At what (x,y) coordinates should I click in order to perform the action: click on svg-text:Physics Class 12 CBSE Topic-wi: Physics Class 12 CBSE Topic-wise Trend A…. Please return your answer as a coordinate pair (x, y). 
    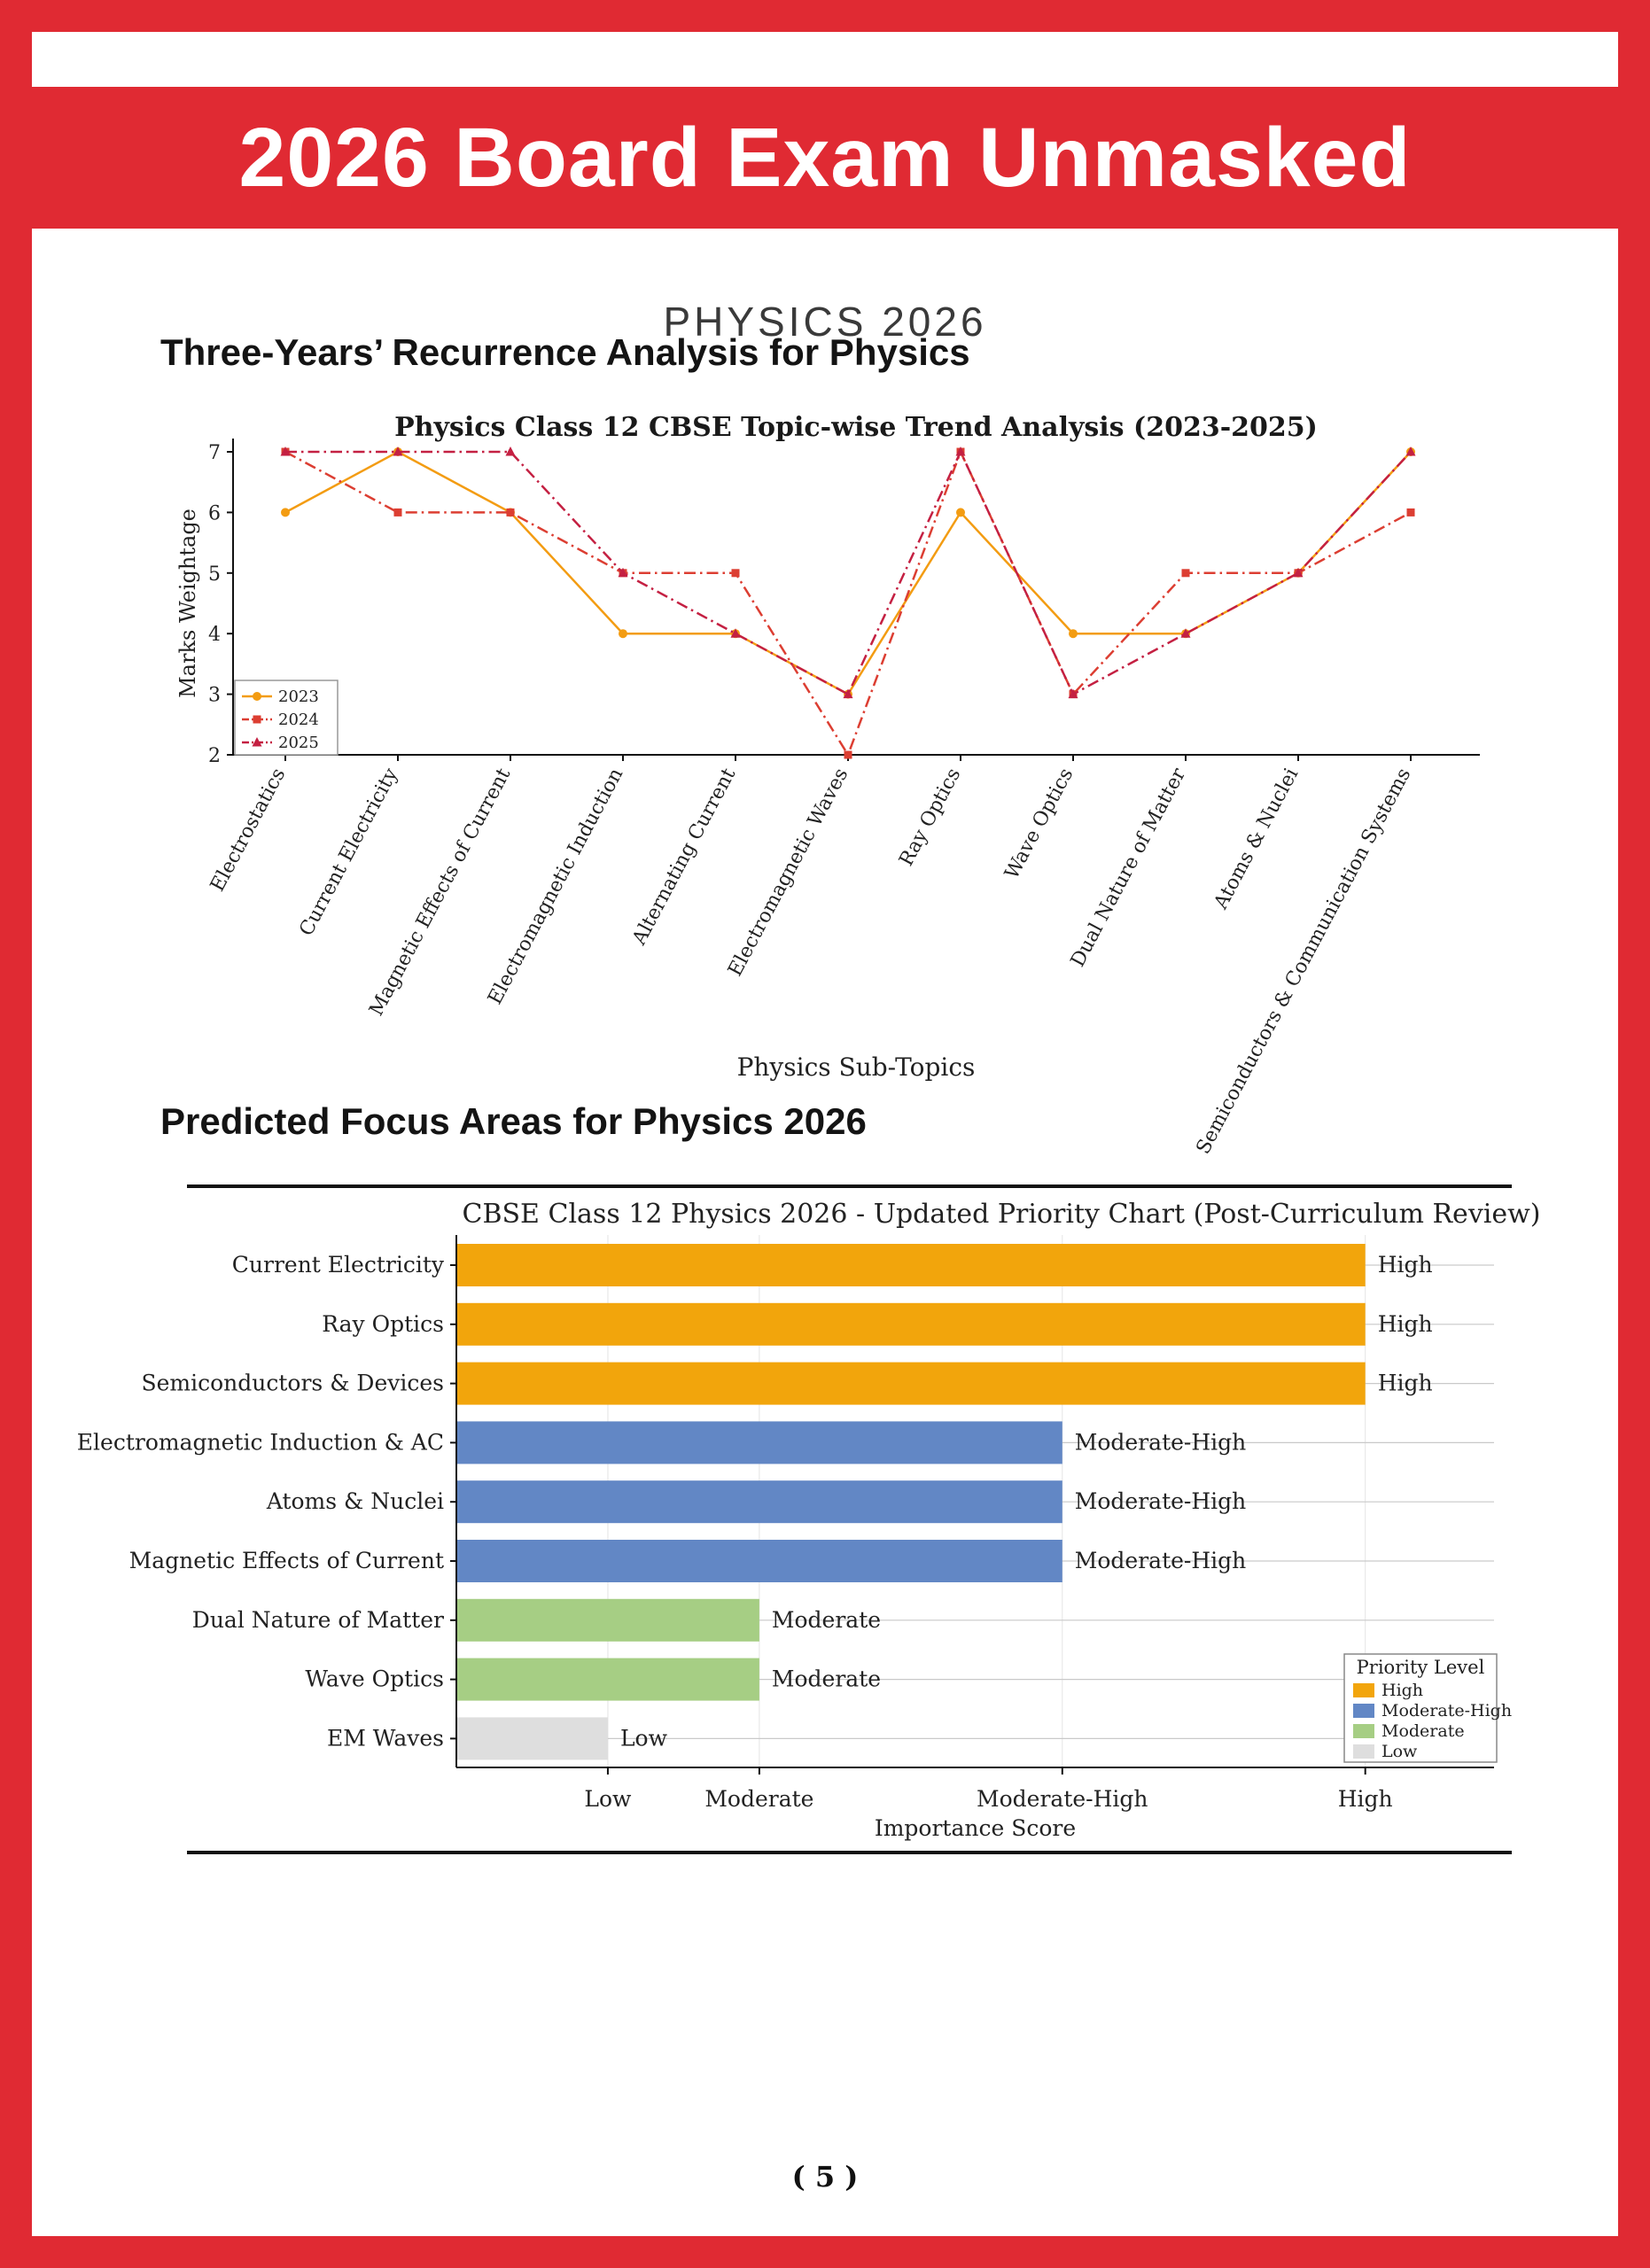
    Looking at the image, I should click on (856, 427).